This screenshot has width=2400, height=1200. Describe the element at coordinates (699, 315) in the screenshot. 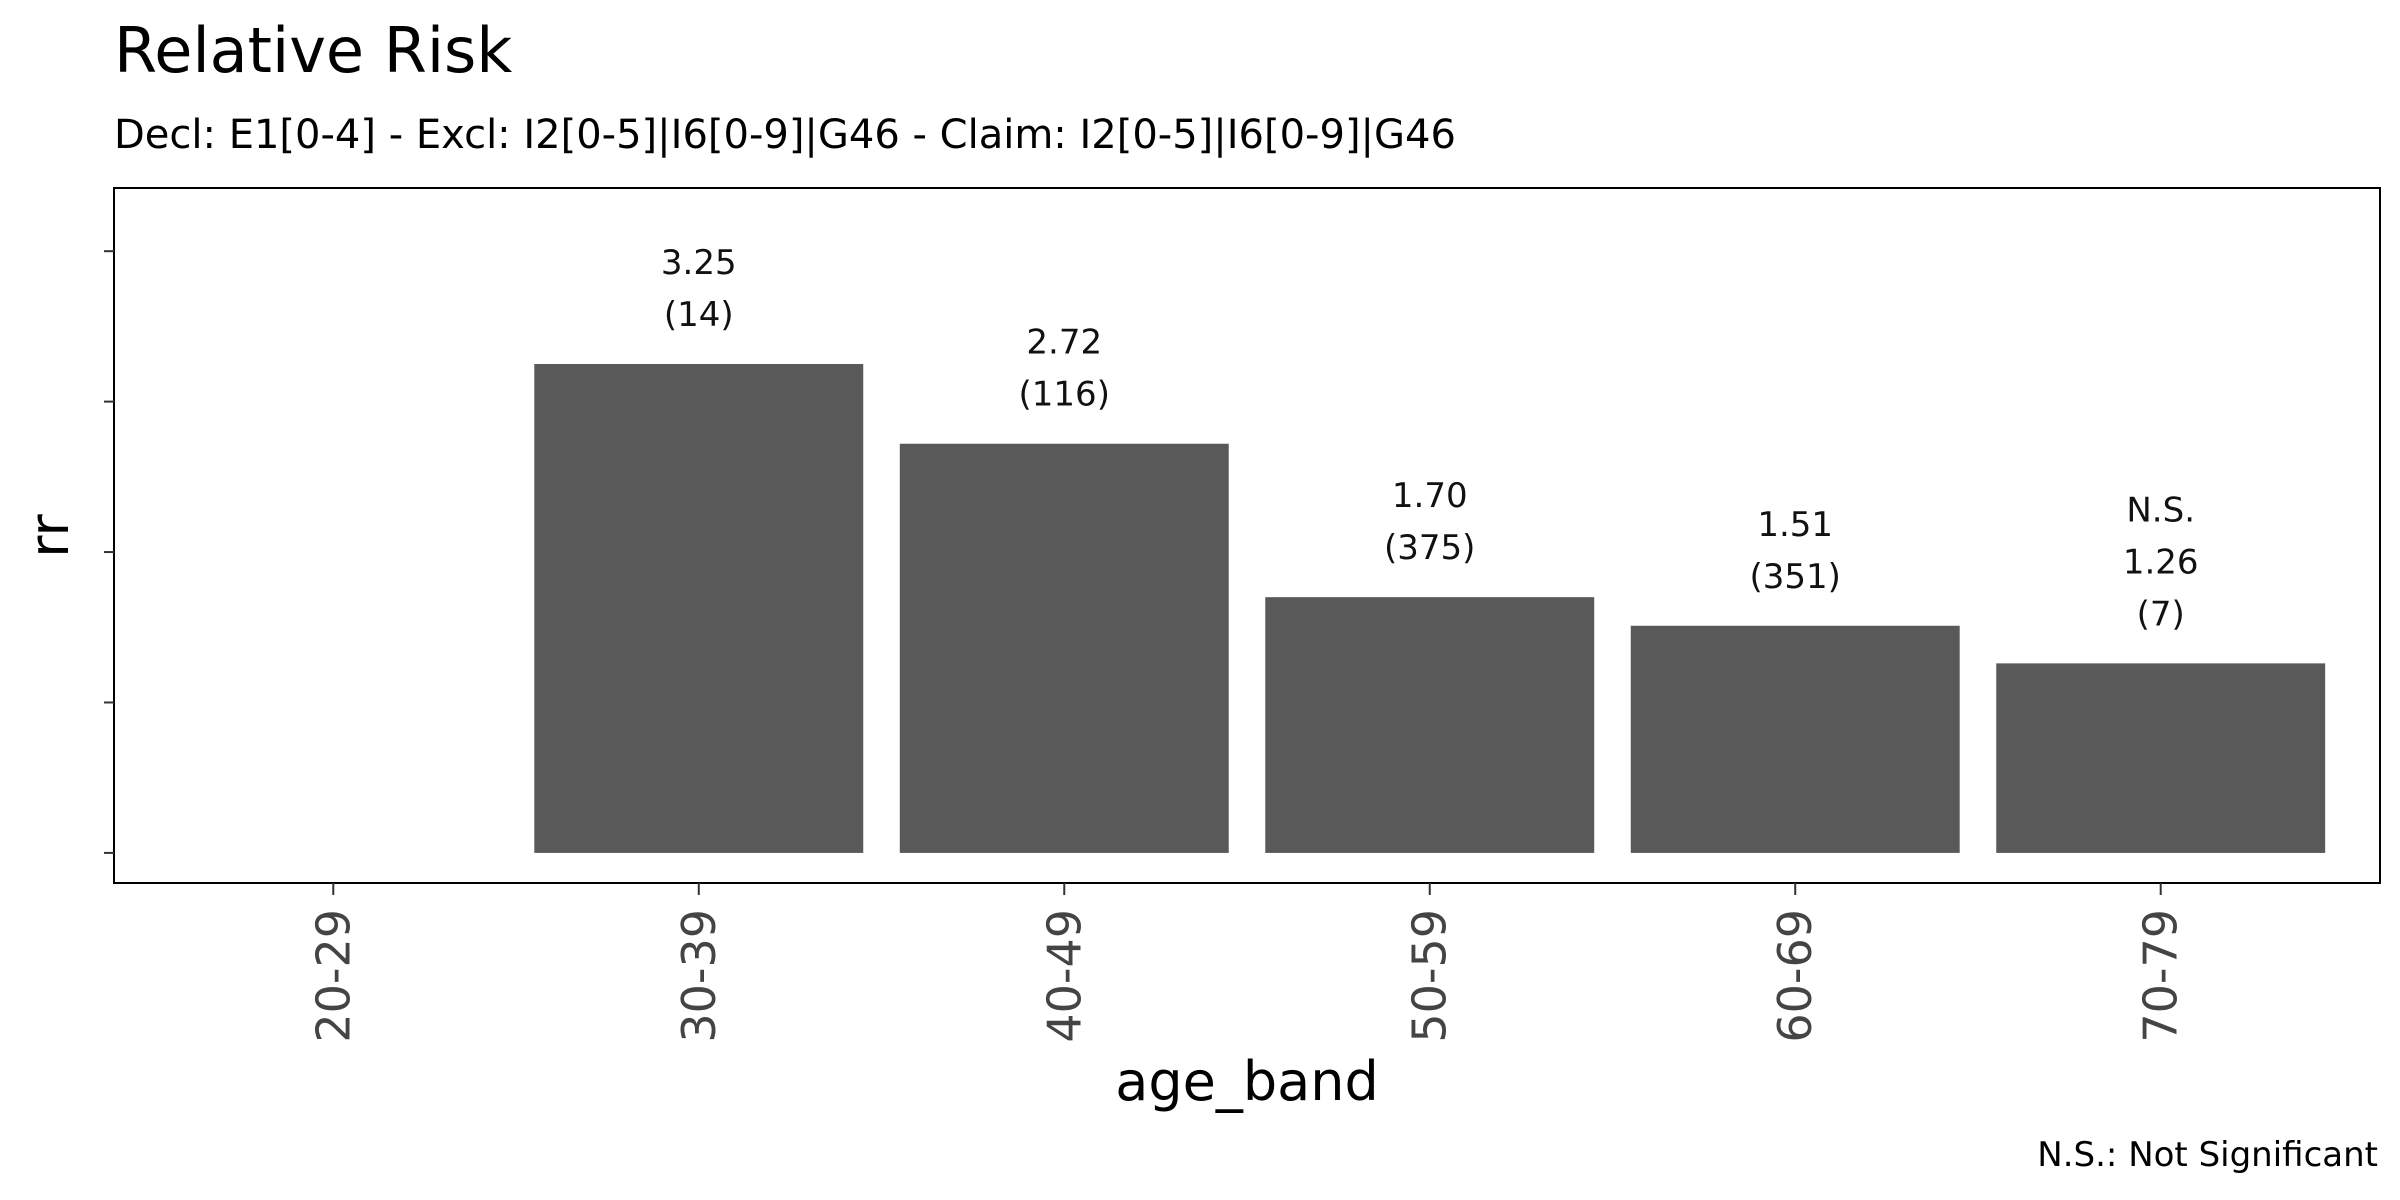

I see `bar-label-count-30-39: (14)` at that location.